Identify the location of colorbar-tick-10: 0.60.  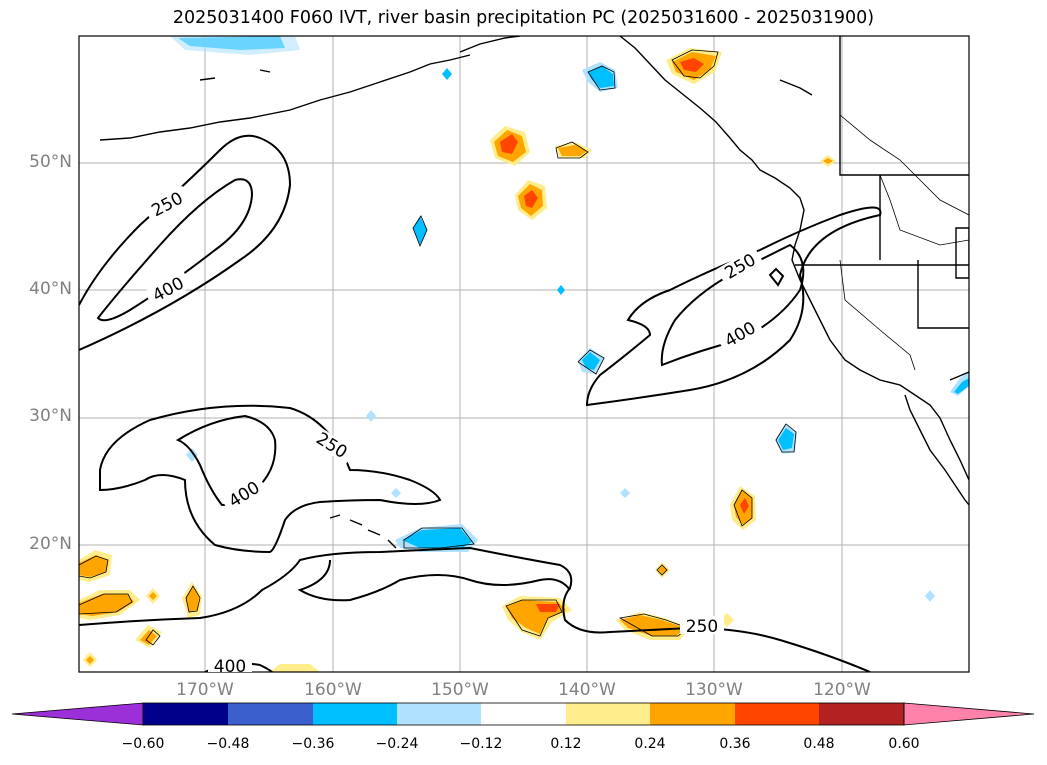
(904, 744).